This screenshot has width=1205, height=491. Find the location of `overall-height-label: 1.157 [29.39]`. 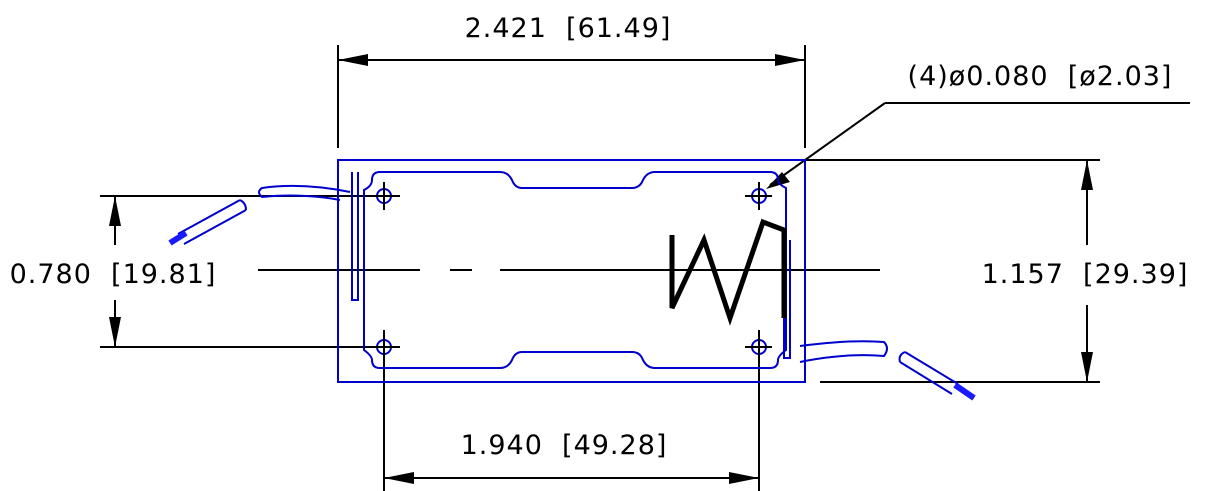

overall-height-label: 1.157 [29.39] is located at coordinates (1085, 274).